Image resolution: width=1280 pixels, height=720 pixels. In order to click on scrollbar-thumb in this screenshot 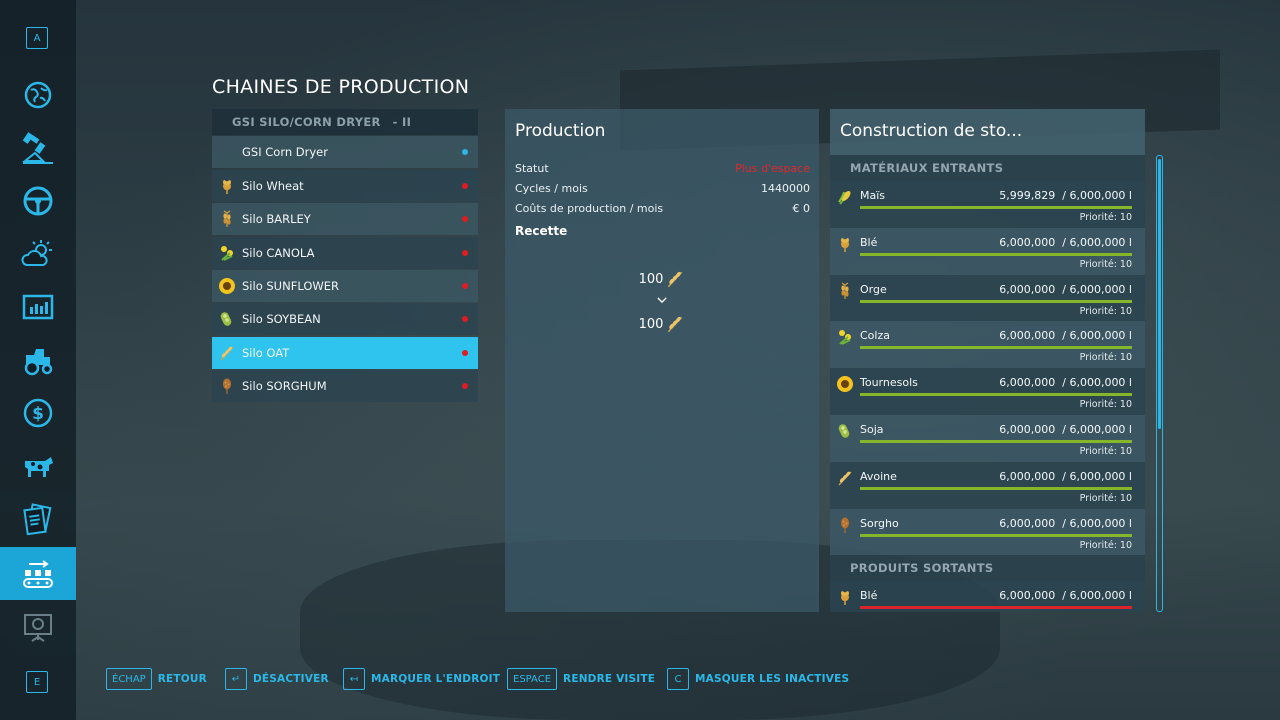, I will do `click(1159, 294)`.